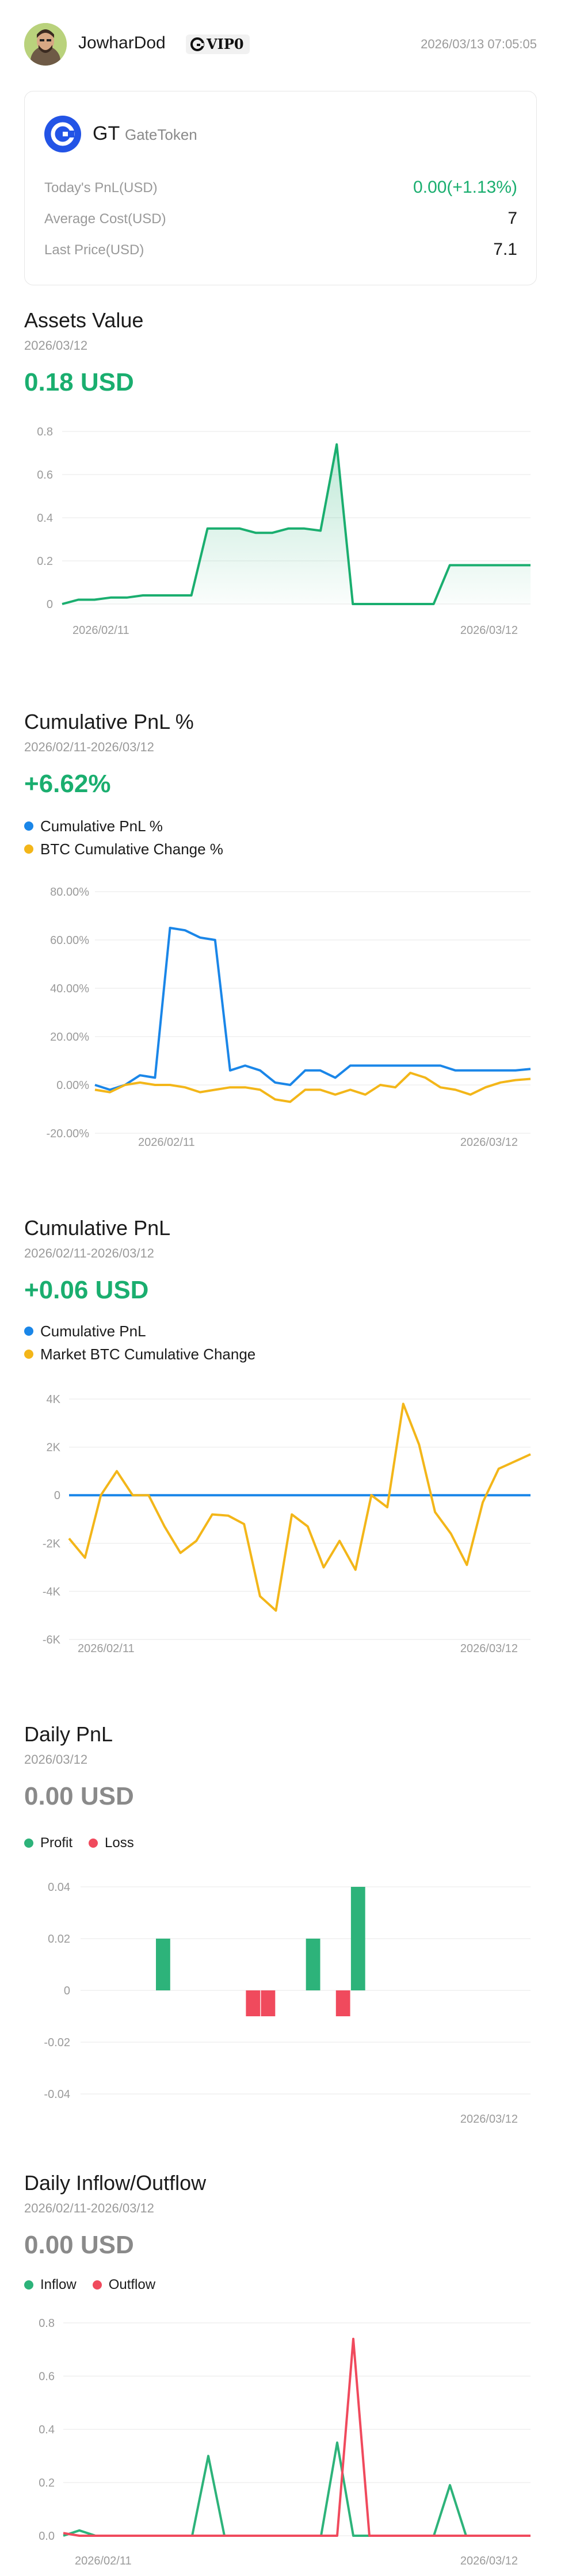  Describe the element at coordinates (122, 42) in the screenshot. I see `username: JowharDod` at that location.